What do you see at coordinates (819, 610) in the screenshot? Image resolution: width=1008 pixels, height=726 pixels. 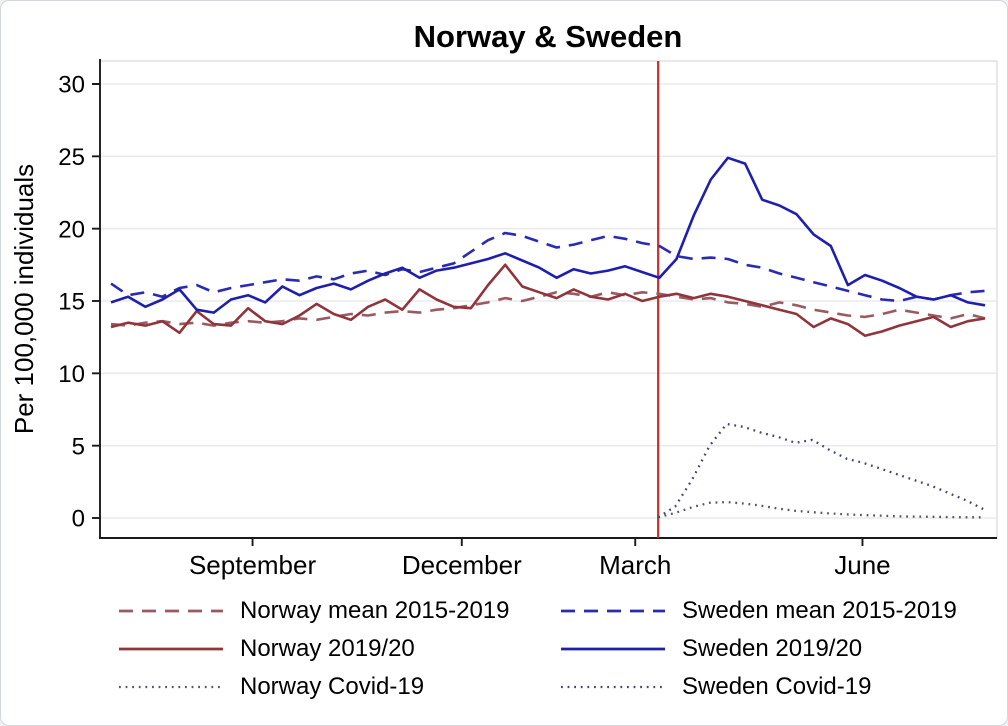 I see `legend-label-sweden-mean: Sweden mean 2015-2019` at bounding box center [819, 610].